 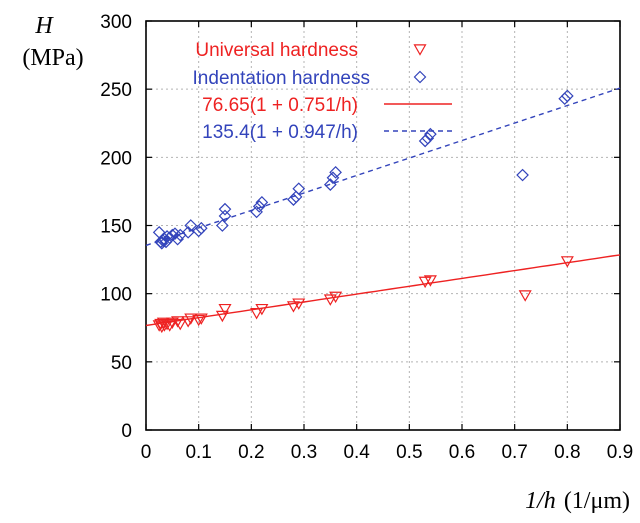 What do you see at coordinates (356, 452) in the screenshot?
I see `x-tick-label: 0.4` at bounding box center [356, 452].